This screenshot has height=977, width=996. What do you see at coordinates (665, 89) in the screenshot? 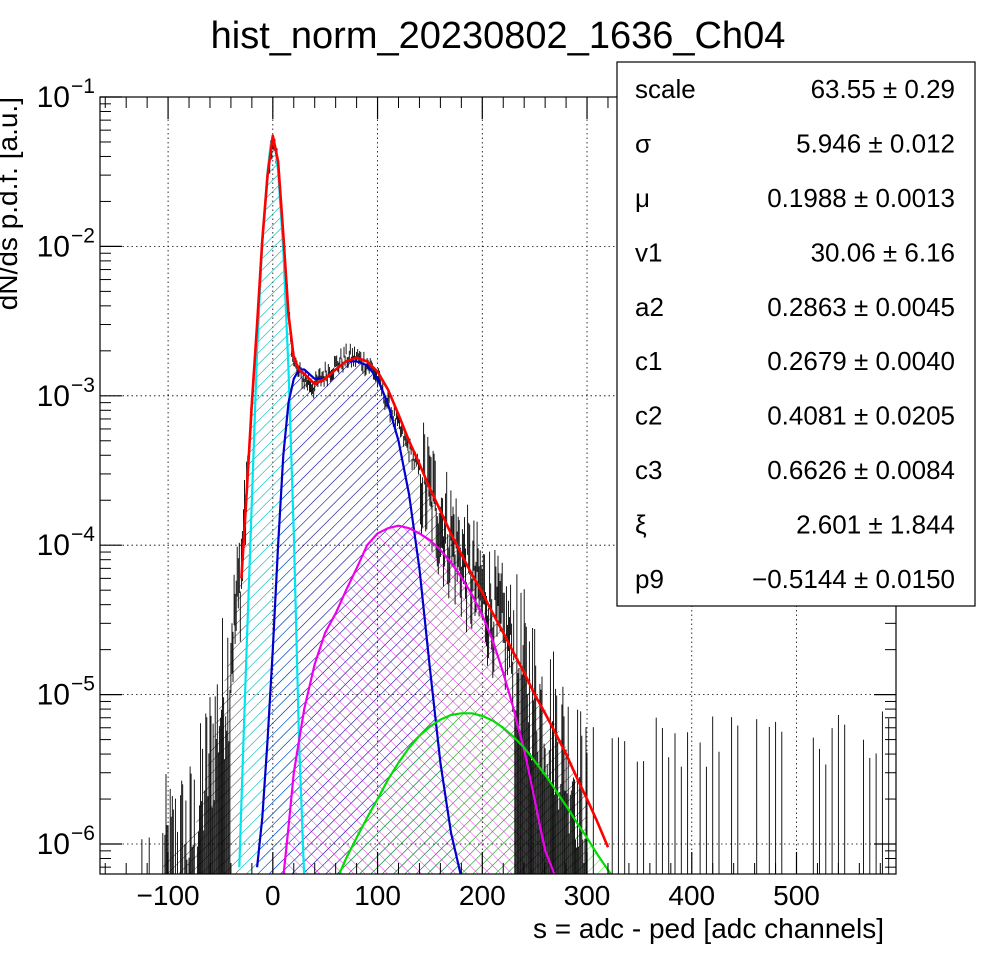
I see `stat-name: scale` at bounding box center [665, 89].